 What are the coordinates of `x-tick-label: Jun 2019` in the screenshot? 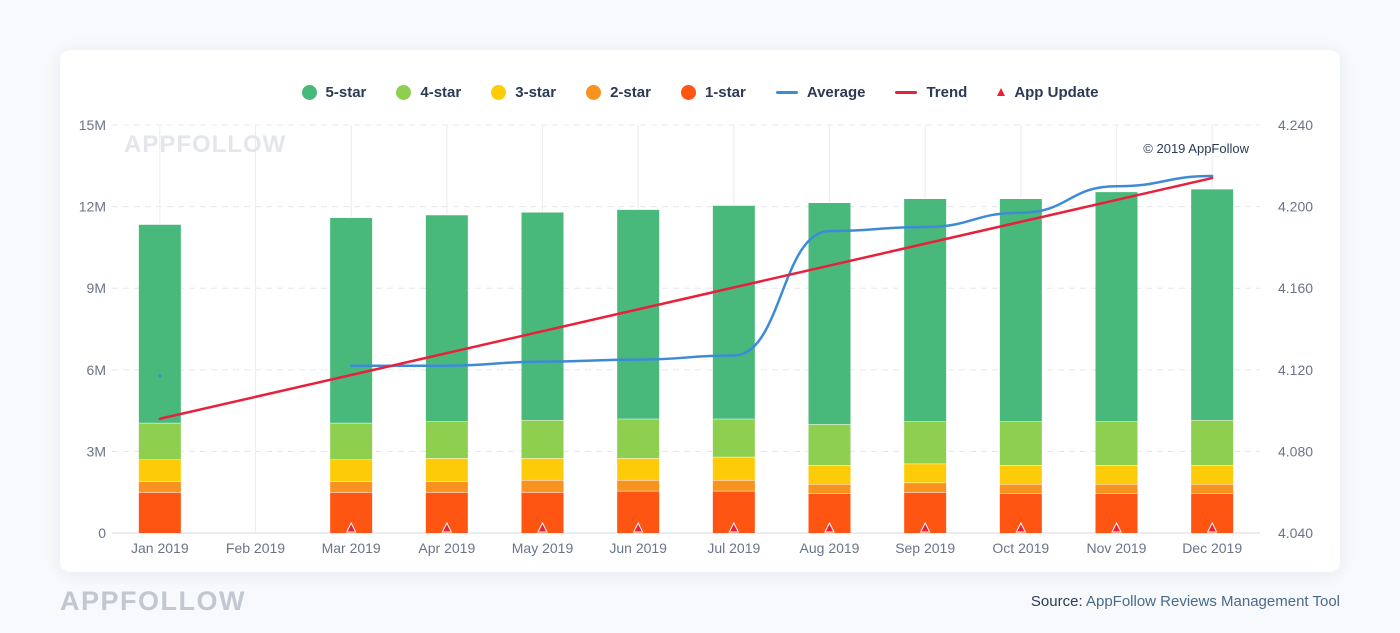 It's located at (638, 548).